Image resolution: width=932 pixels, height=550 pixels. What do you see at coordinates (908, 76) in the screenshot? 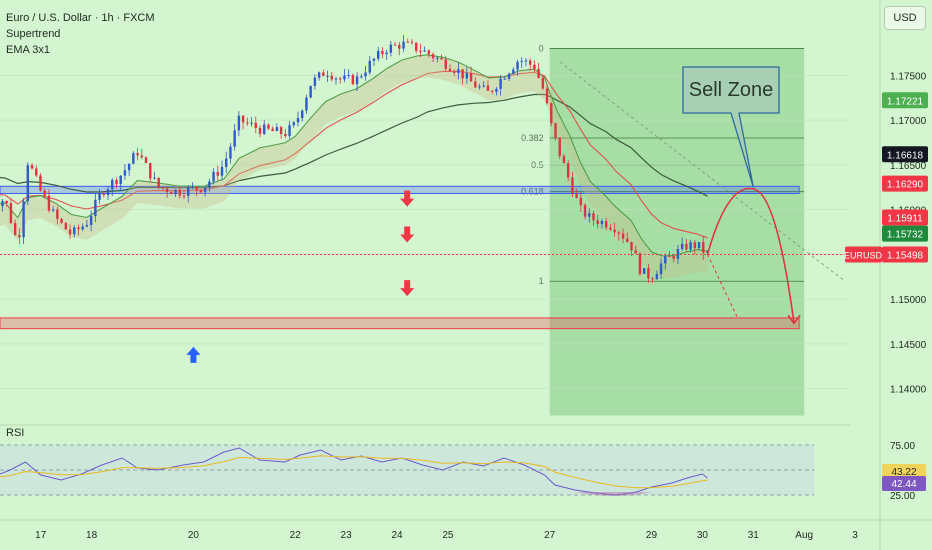
I see `y-tick-label: 1.17500` at bounding box center [908, 76].